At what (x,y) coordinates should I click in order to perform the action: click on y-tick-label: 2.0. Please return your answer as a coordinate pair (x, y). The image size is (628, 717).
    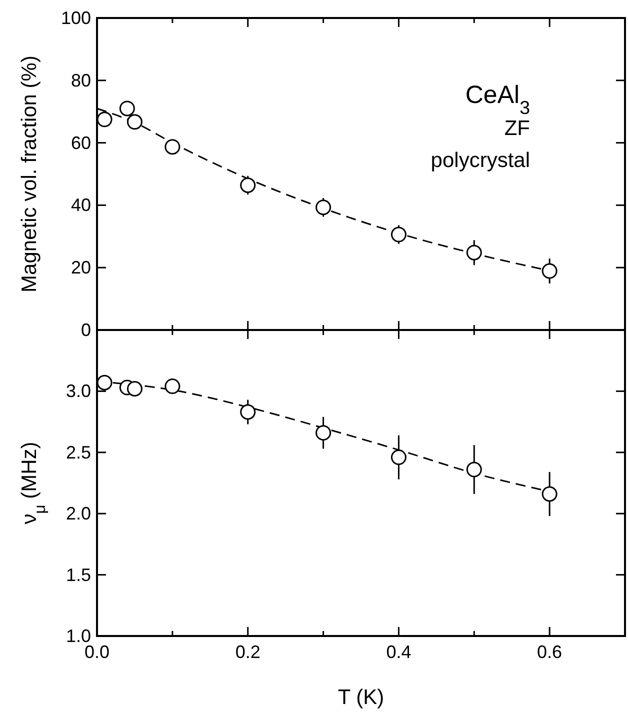
    Looking at the image, I should click on (78, 514).